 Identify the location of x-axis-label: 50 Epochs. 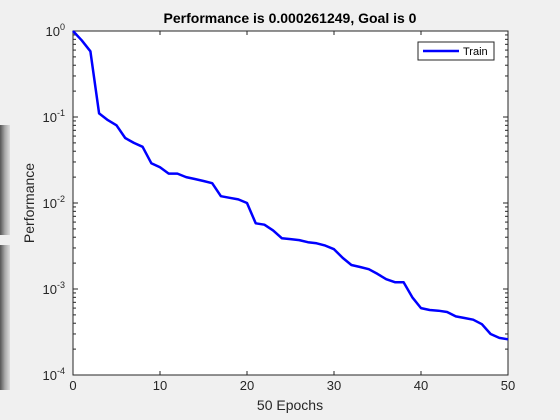
(290, 405).